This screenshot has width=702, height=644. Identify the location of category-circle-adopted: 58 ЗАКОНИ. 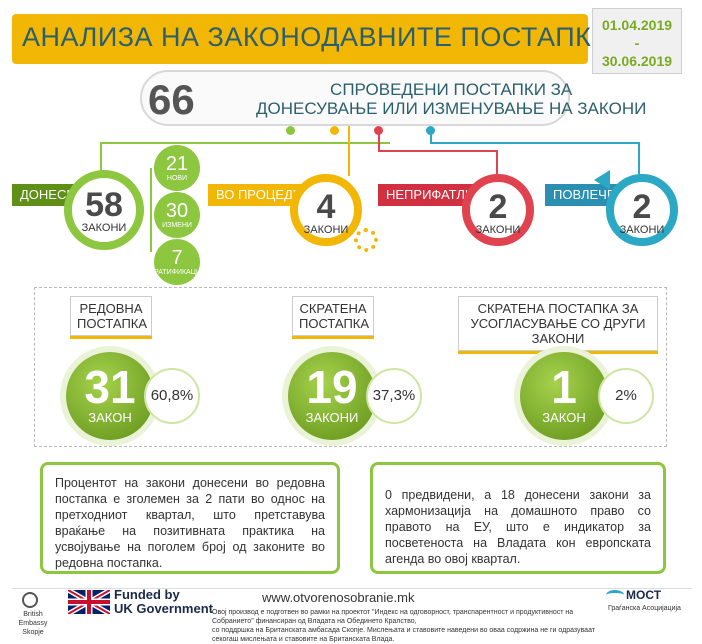
(104, 210).